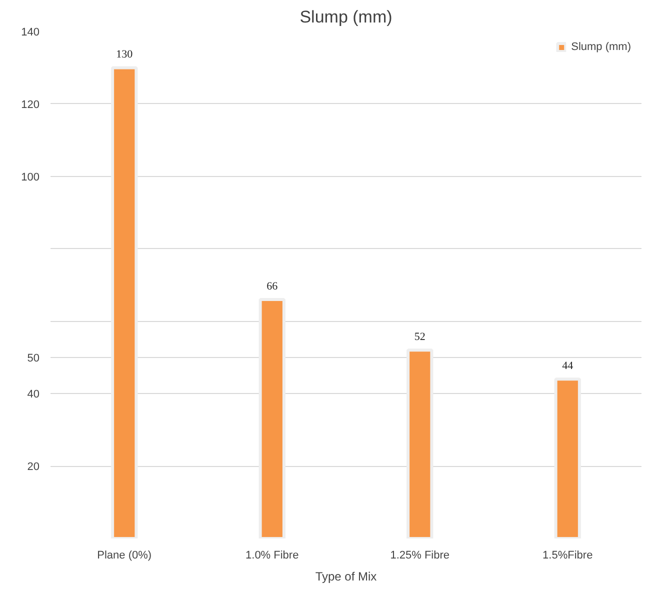  I want to click on legend-label: Slump (mm), so click(601, 47).